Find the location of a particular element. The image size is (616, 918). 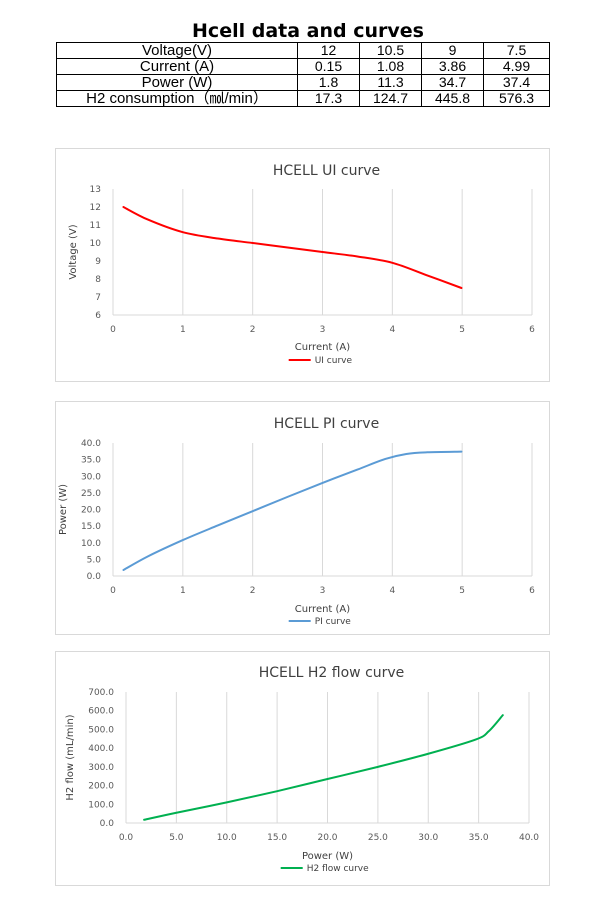

x-tick-label: 35.0 is located at coordinates (479, 838).